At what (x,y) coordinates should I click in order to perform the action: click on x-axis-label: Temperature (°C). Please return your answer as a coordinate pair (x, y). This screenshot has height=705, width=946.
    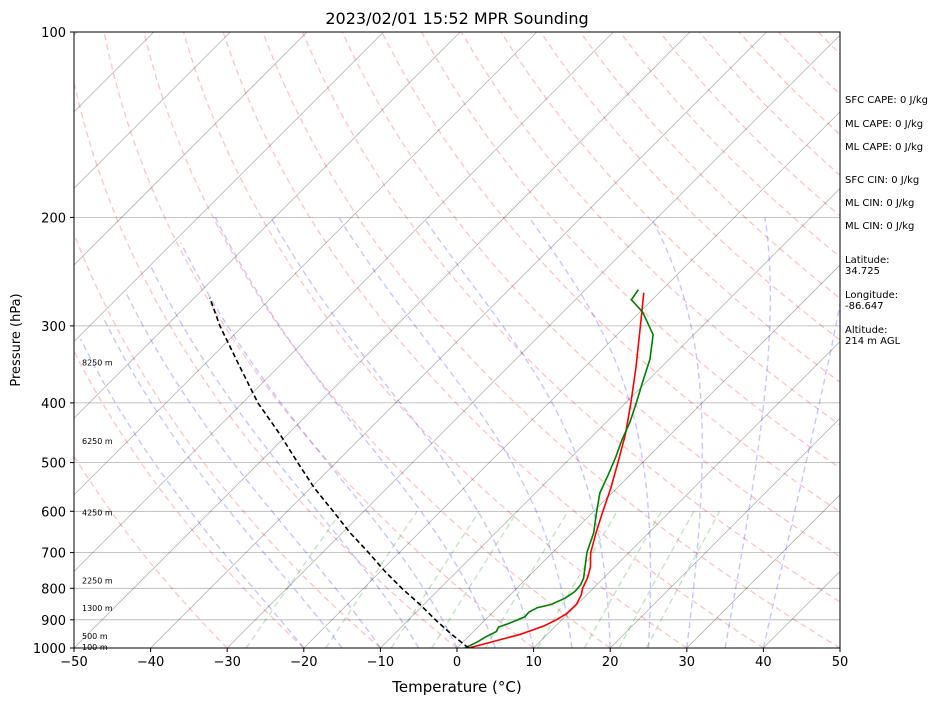
    Looking at the image, I should click on (456, 687).